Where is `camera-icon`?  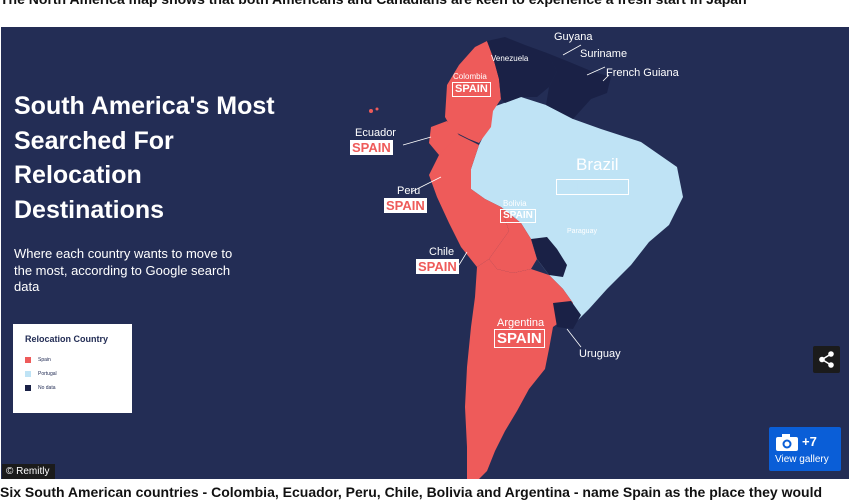
camera-icon is located at coordinates (787, 442).